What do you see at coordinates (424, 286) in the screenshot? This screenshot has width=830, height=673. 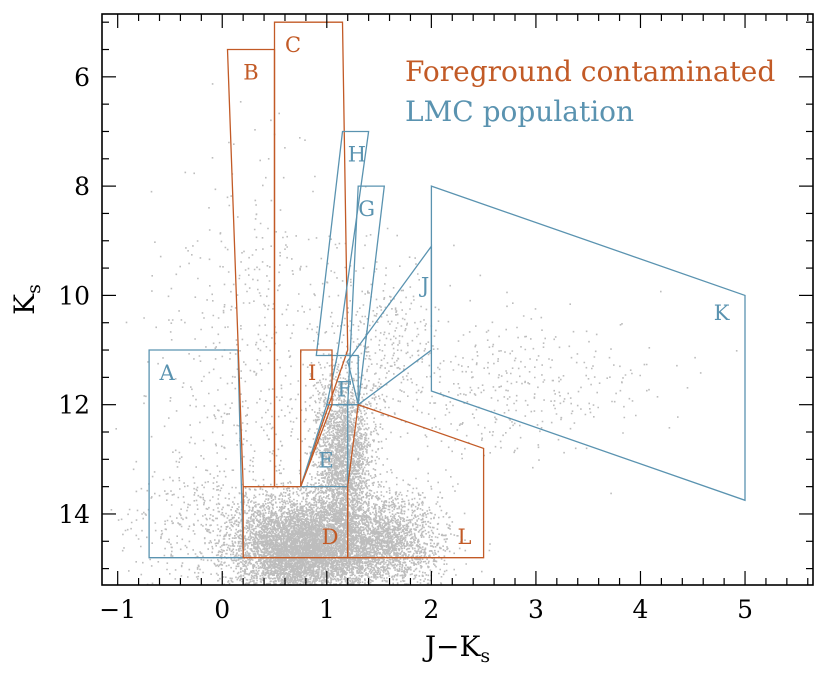 I see `region-label-j: J` at bounding box center [424, 286].